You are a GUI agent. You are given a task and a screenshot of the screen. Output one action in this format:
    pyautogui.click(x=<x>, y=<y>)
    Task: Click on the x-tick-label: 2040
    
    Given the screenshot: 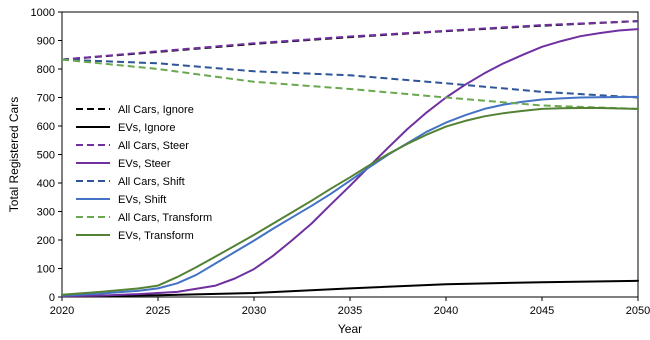 What is the action you would take?
    pyautogui.click(x=446, y=311)
    